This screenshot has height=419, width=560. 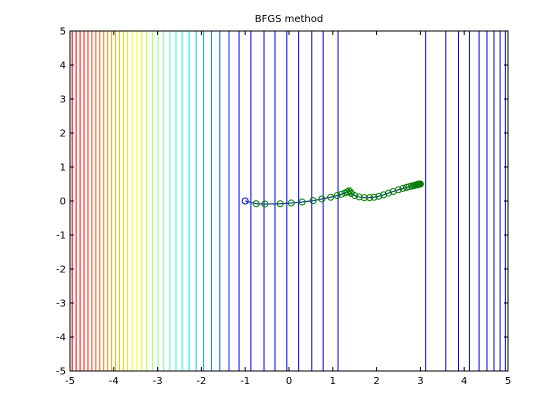 I want to click on x-tick-label: 0, so click(x=289, y=381).